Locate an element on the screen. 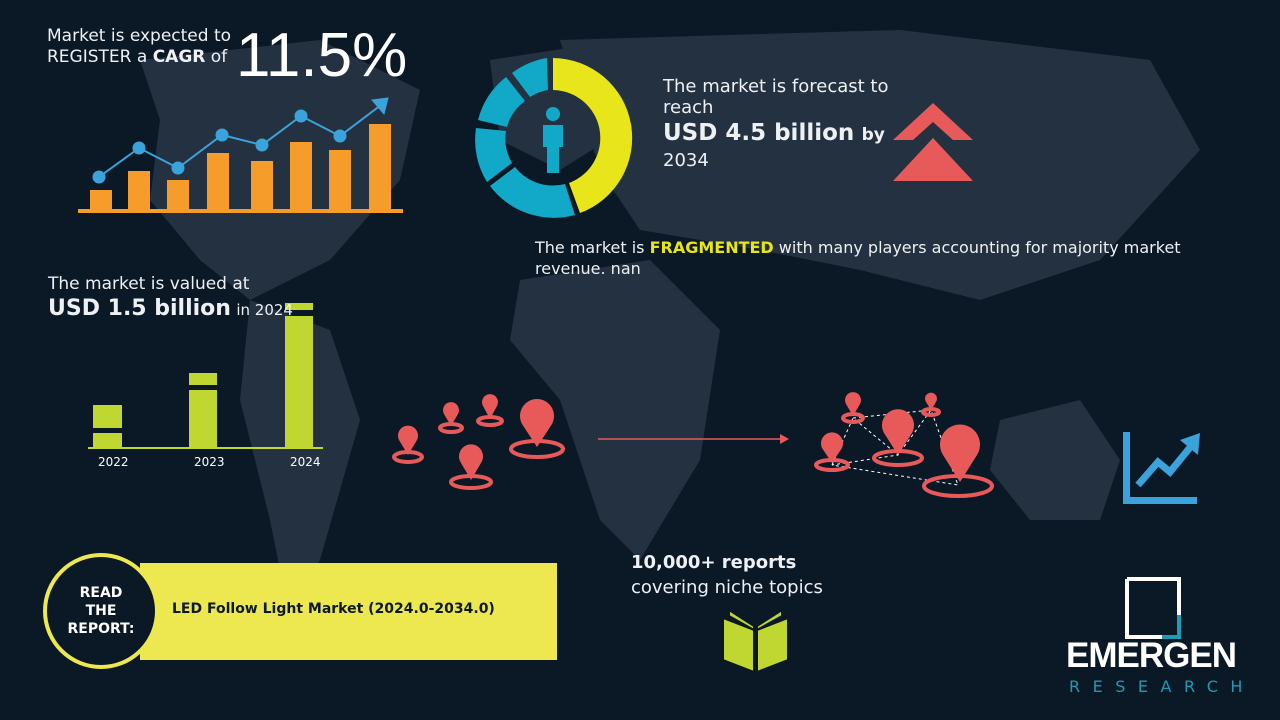 The width and height of the screenshot is (1280, 720). cagr-text: Market is expected to REGISTER a CAGR of is located at coordinates (139, 47).